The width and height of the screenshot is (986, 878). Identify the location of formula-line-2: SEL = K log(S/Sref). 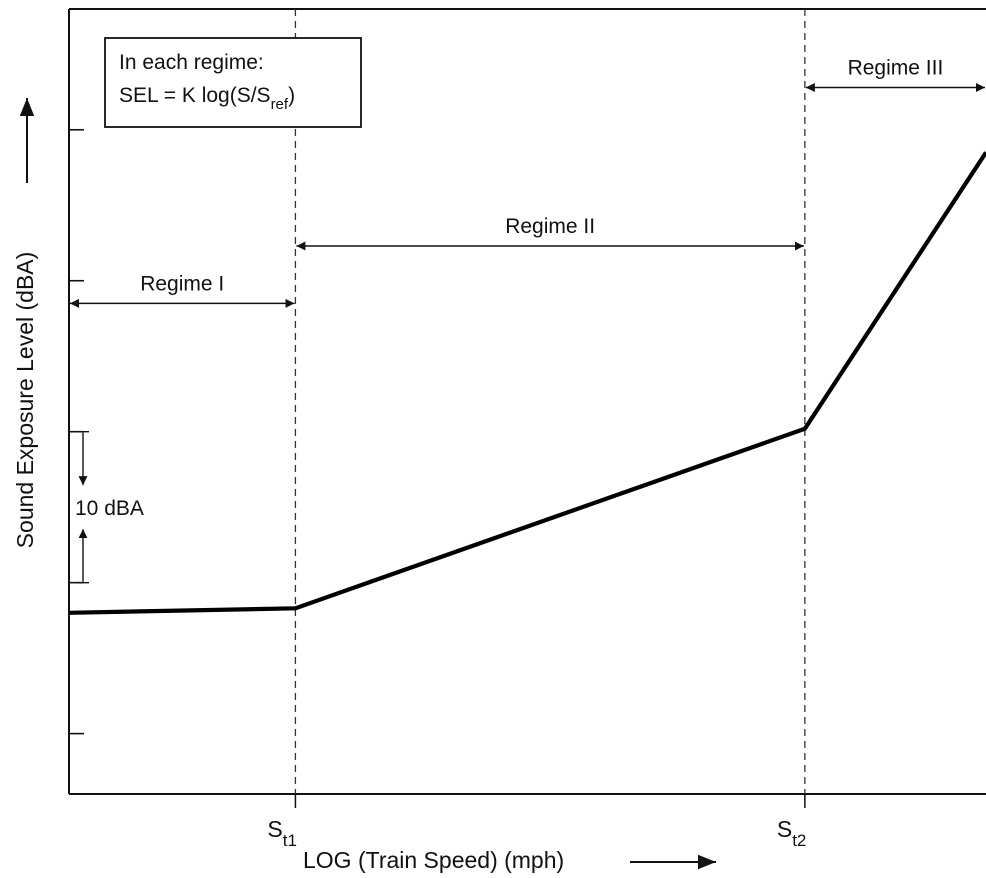
(207, 98).